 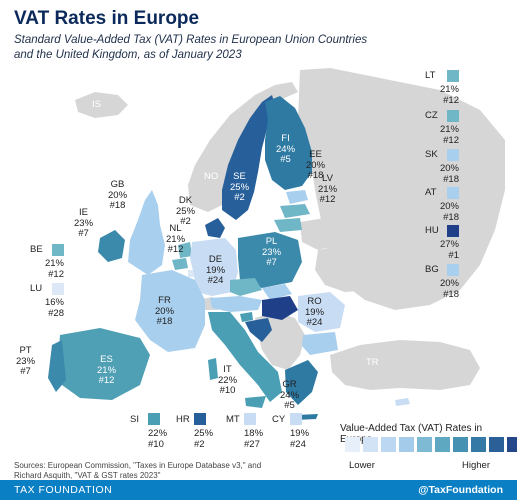 What do you see at coordinates (451, 179) in the screenshot?
I see `side-legend-sk-rank: #18` at bounding box center [451, 179].